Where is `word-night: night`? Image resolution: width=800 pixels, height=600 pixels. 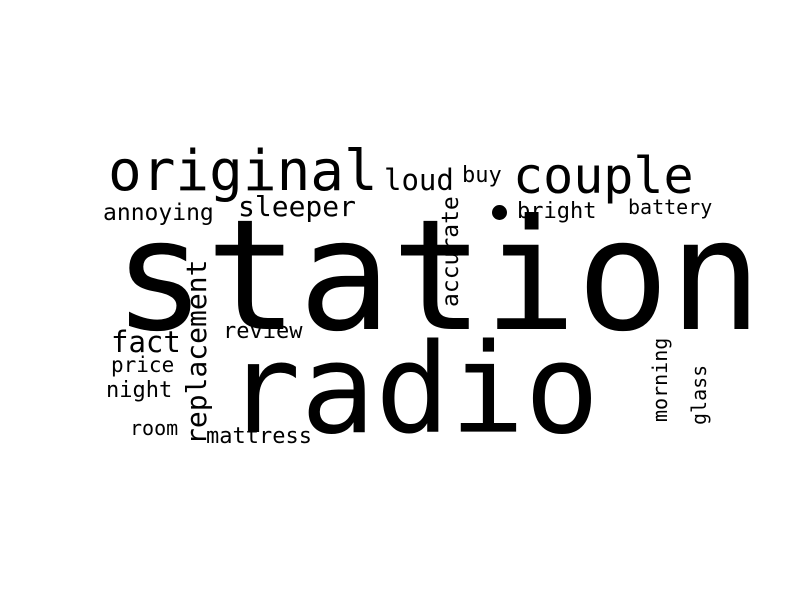 word-night: night is located at coordinates (139, 390).